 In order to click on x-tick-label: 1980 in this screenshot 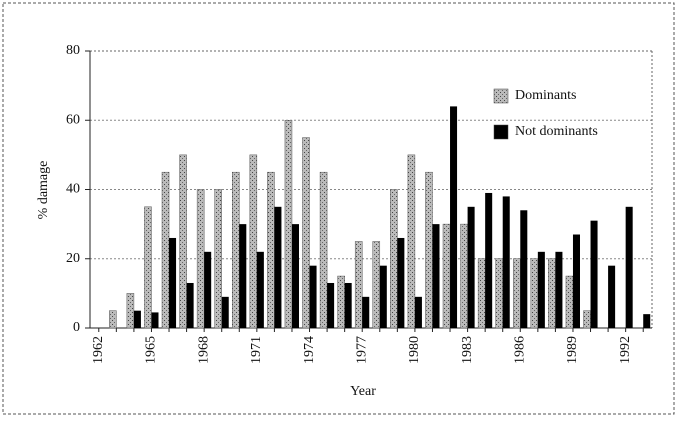, I will do `click(414, 350)`.